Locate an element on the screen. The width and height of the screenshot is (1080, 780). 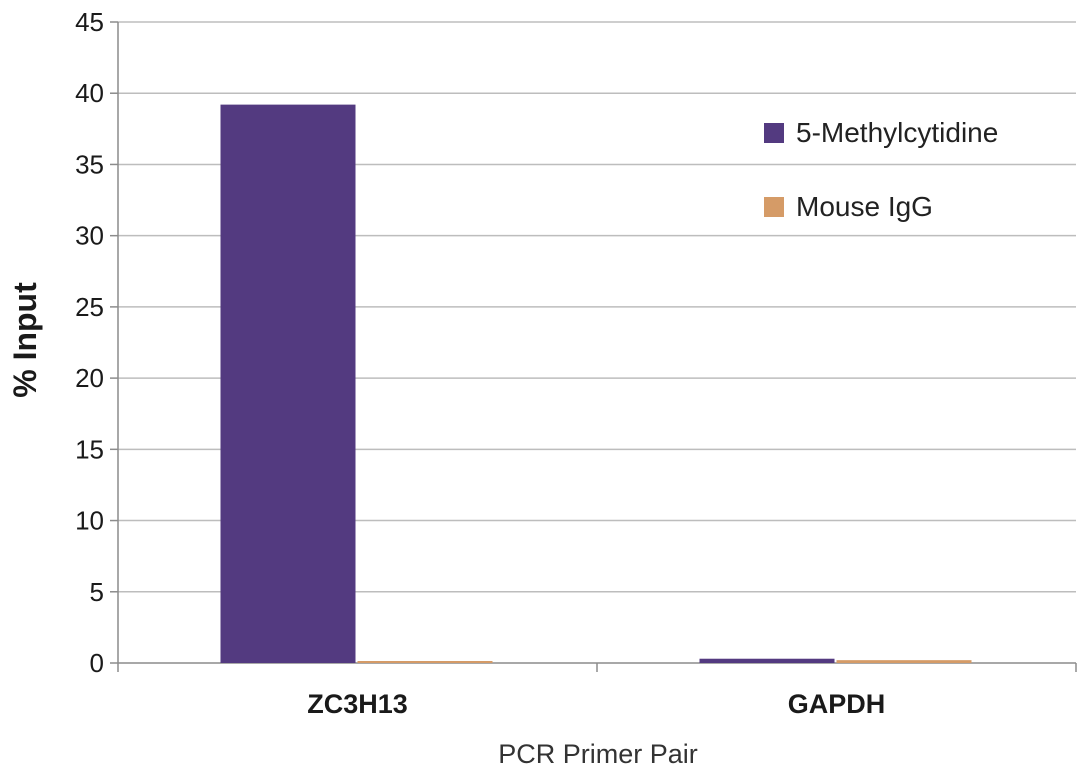
y-tick-label-0: 0 is located at coordinates (97, 663).